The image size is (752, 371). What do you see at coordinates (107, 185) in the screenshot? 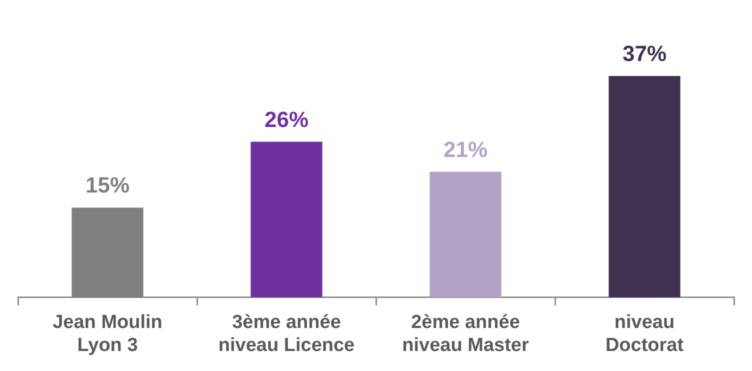
I see `data-label: 15%` at bounding box center [107, 185].